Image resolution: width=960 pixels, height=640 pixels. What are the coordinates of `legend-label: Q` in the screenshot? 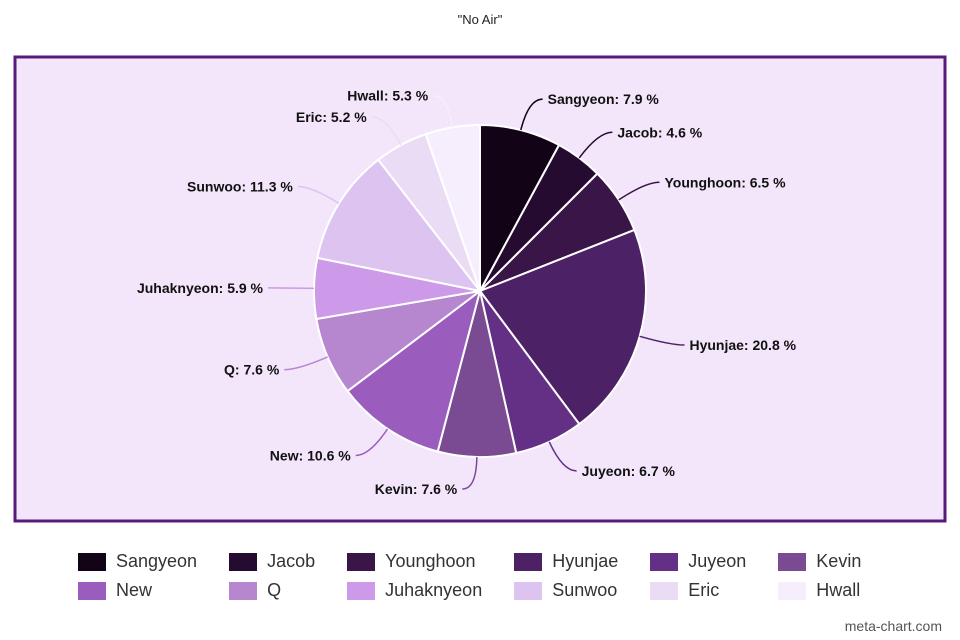 It's located at (274, 590).